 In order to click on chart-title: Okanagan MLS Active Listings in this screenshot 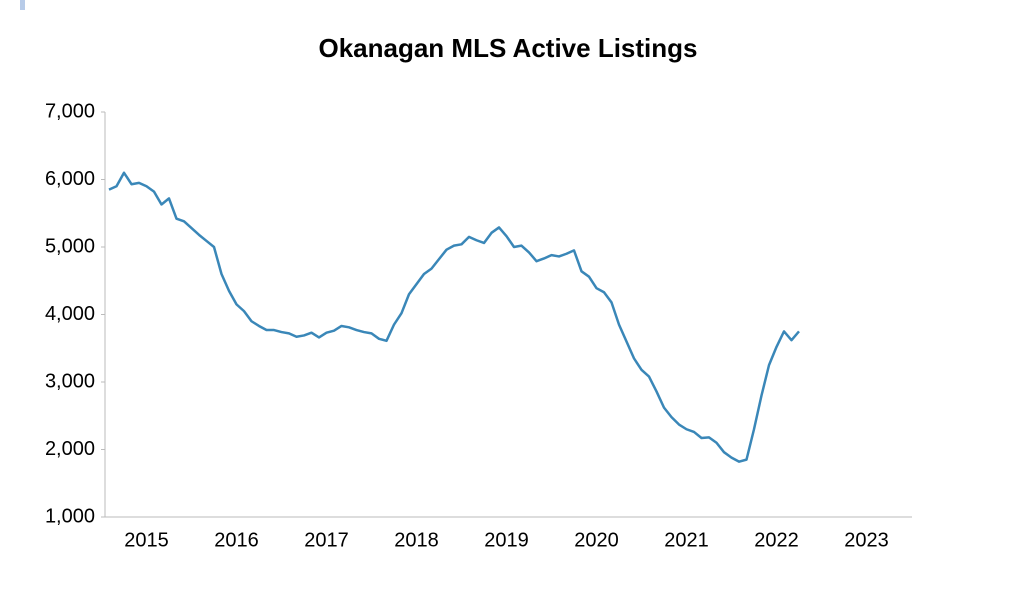, I will do `click(507, 48)`.